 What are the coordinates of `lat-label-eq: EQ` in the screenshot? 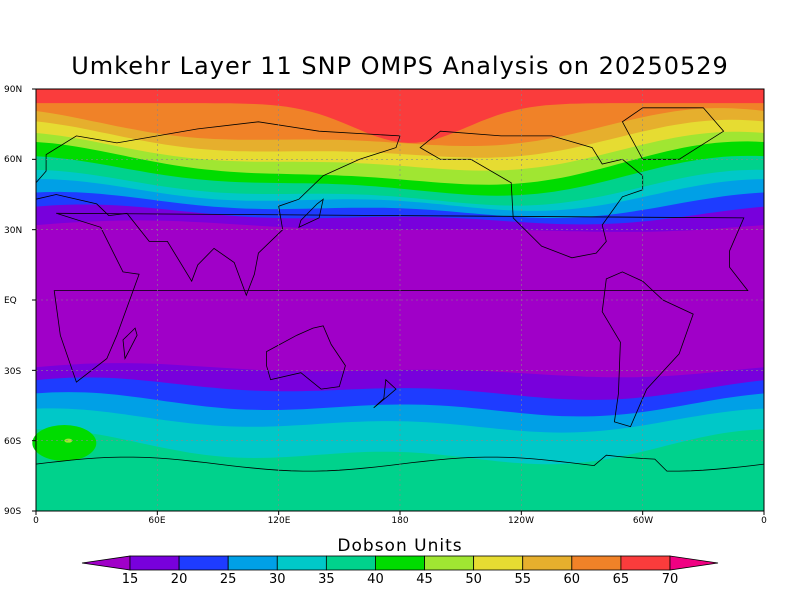 It's located at (10, 301).